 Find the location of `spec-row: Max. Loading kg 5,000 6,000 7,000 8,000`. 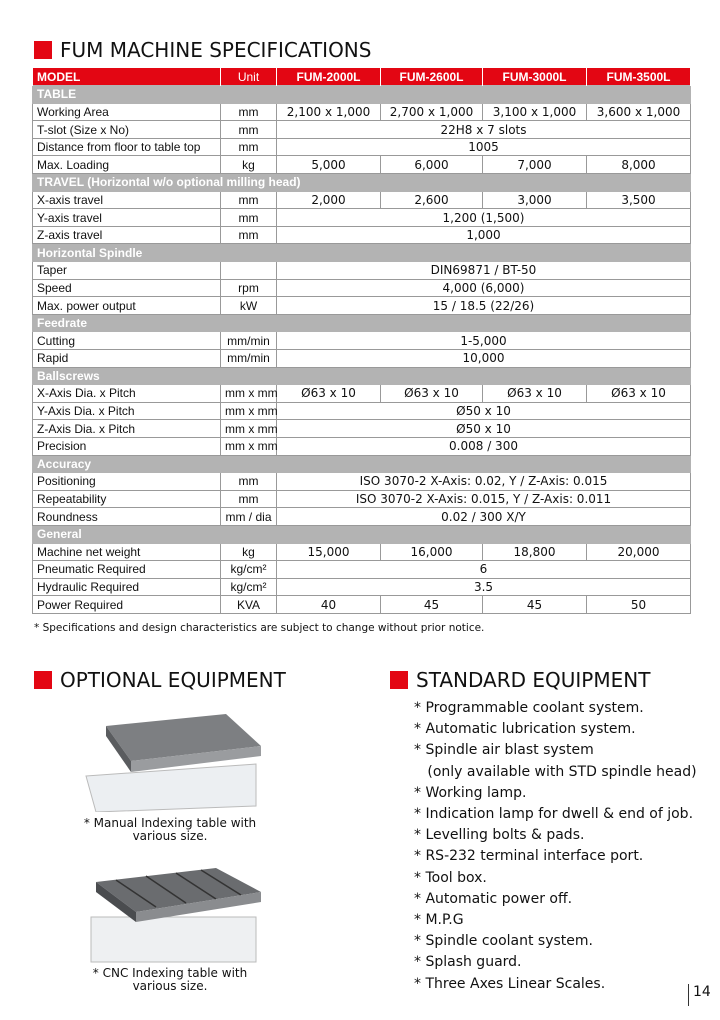

spec-row: Max. Loading kg 5,000 6,000 7,000 8,000 is located at coordinates (361, 165).